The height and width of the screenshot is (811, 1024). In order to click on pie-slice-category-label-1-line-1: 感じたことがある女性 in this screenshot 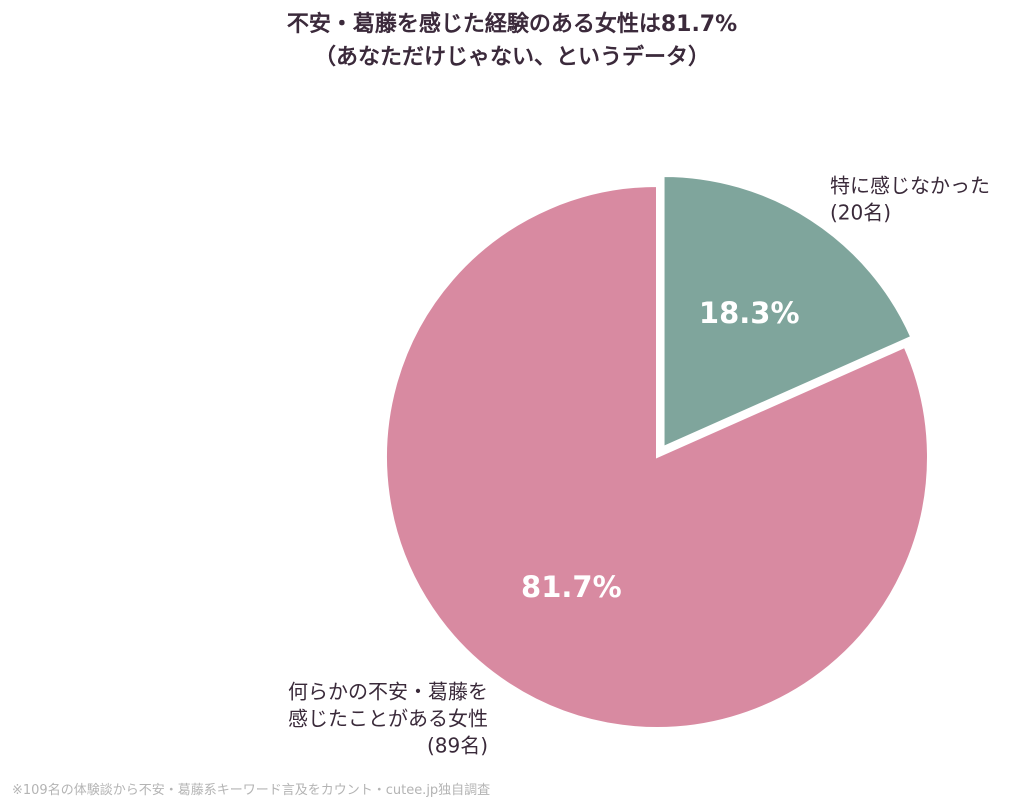, I will do `click(388, 719)`.